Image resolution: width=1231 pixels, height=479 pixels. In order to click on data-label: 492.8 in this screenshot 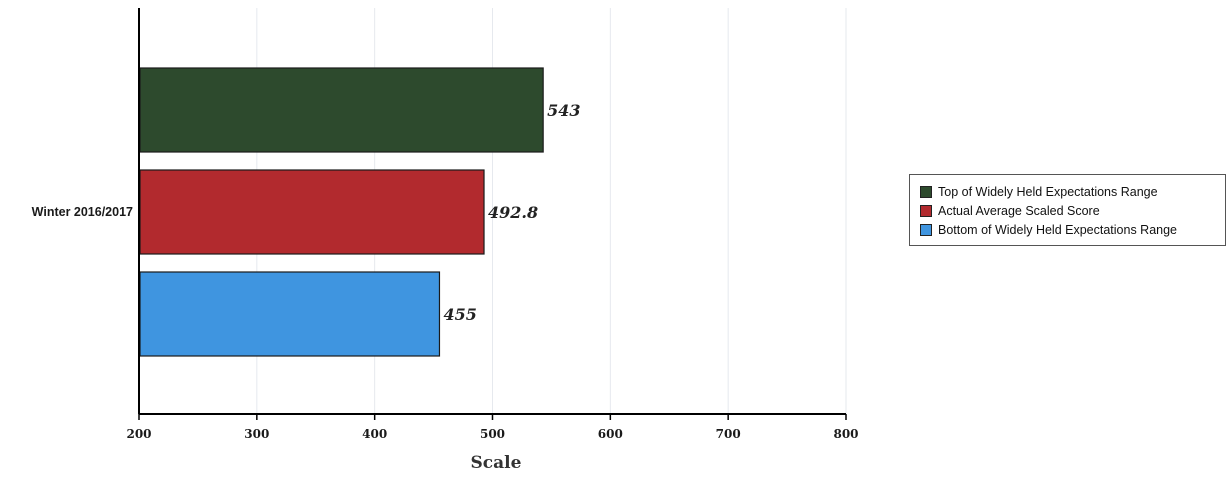, I will do `click(513, 212)`.